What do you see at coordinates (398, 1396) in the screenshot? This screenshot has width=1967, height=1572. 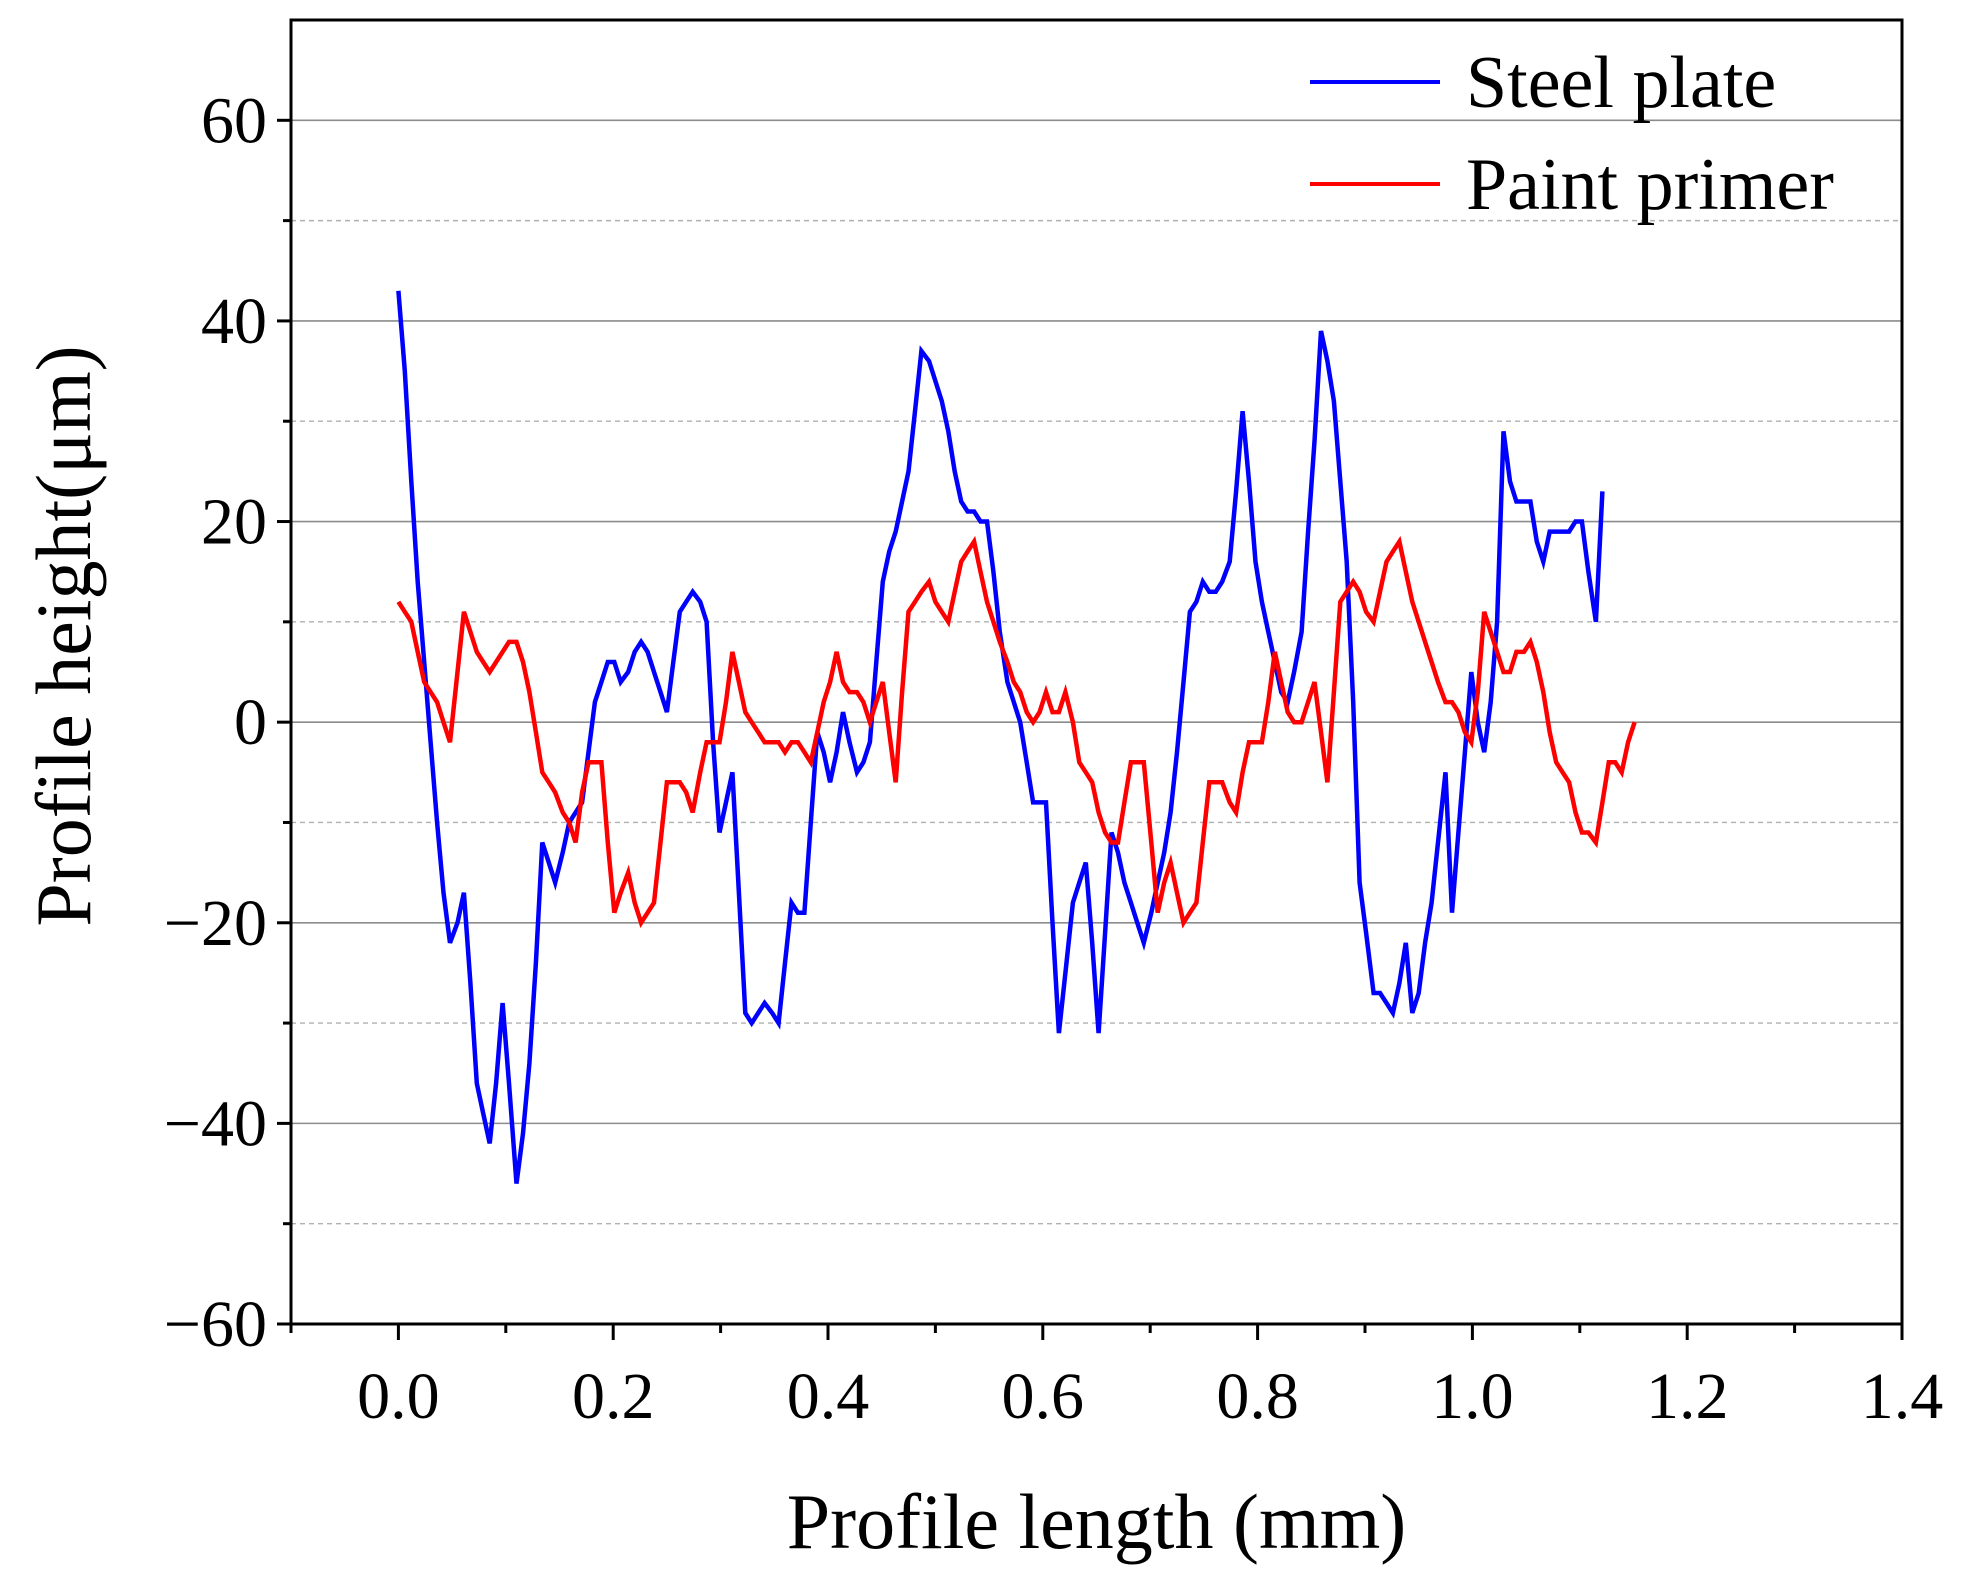 I see `x-tick-label-0: 0.0` at bounding box center [398, 1396].